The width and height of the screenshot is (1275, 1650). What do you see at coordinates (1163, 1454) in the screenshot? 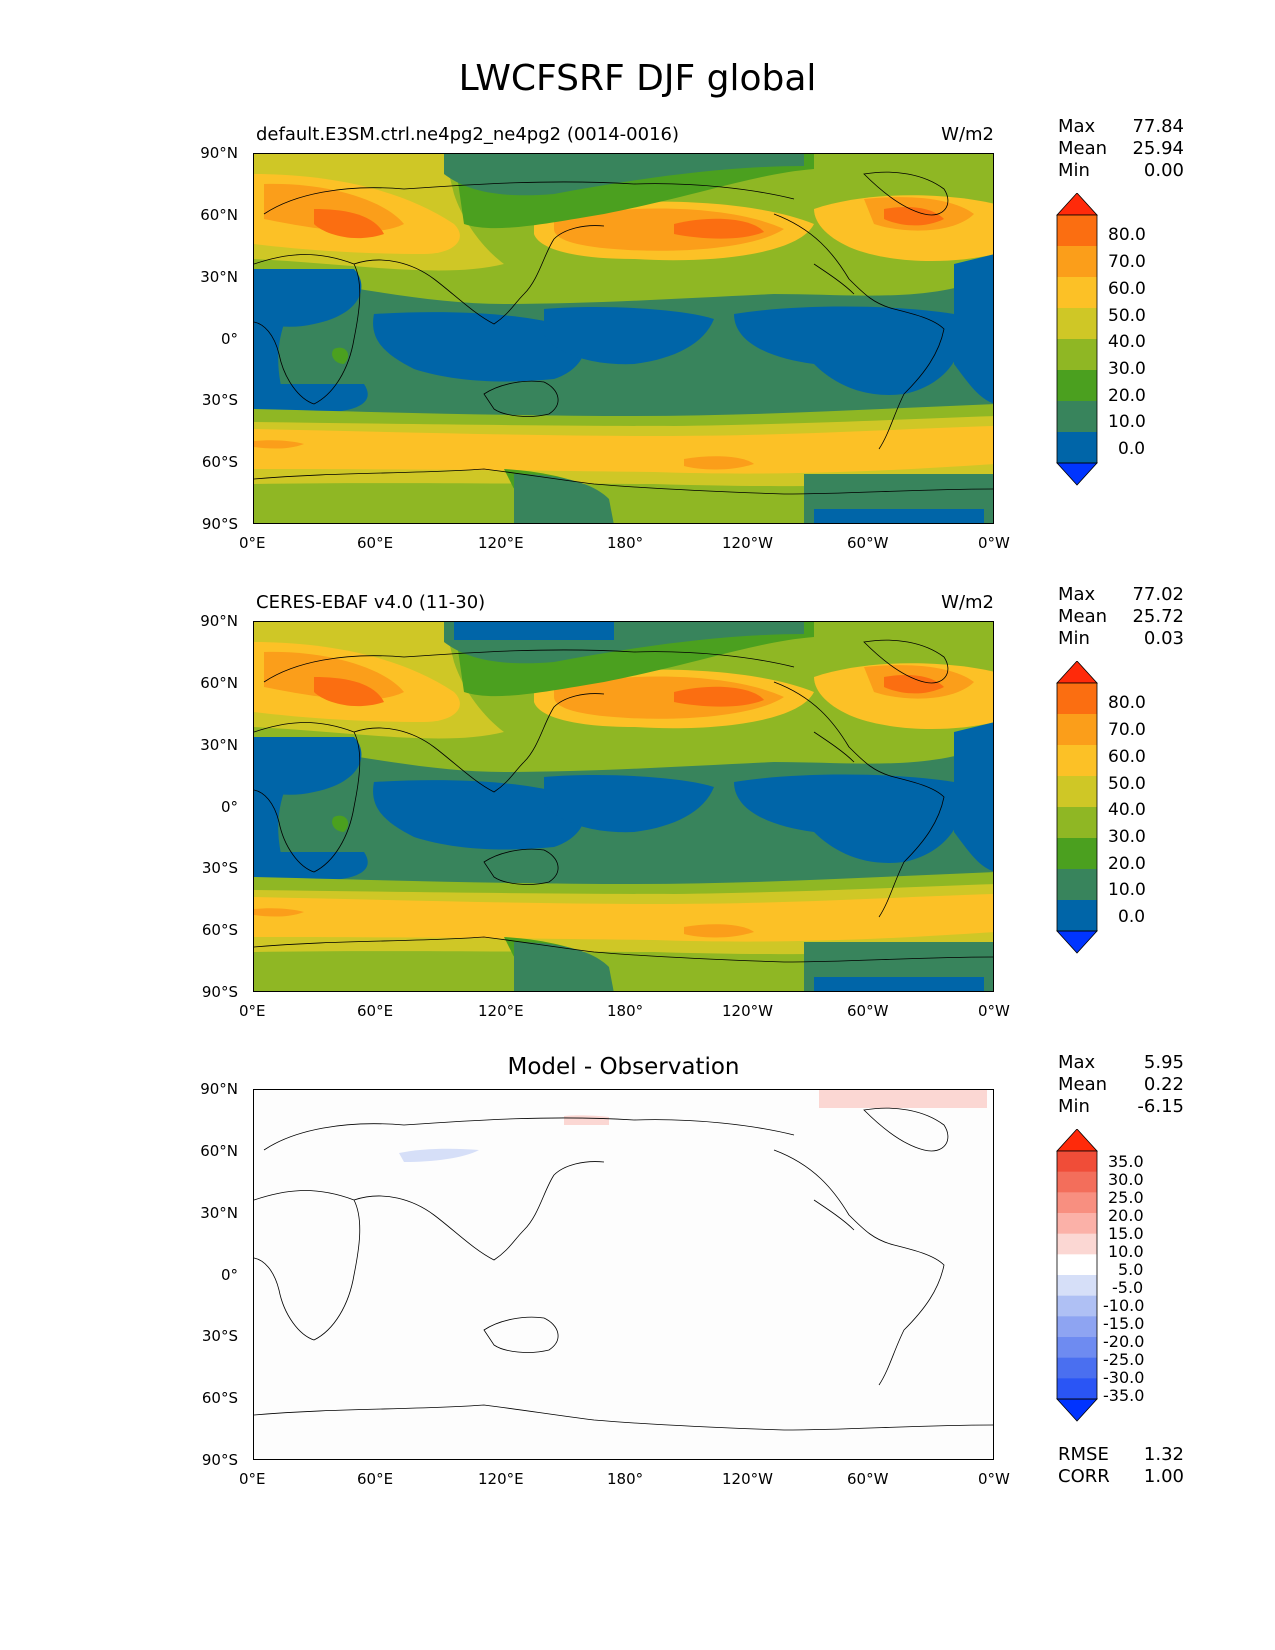
I see `metric-value: 1.32` at bounding box center [1163, 1454].